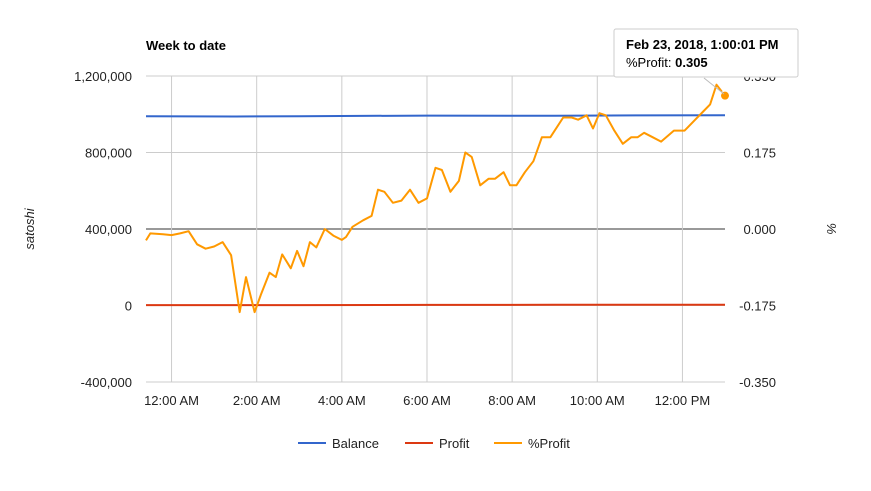  Describe the element at coordinates (355, 443) in the screenshot. I see `legend-label: Balance` at that location.